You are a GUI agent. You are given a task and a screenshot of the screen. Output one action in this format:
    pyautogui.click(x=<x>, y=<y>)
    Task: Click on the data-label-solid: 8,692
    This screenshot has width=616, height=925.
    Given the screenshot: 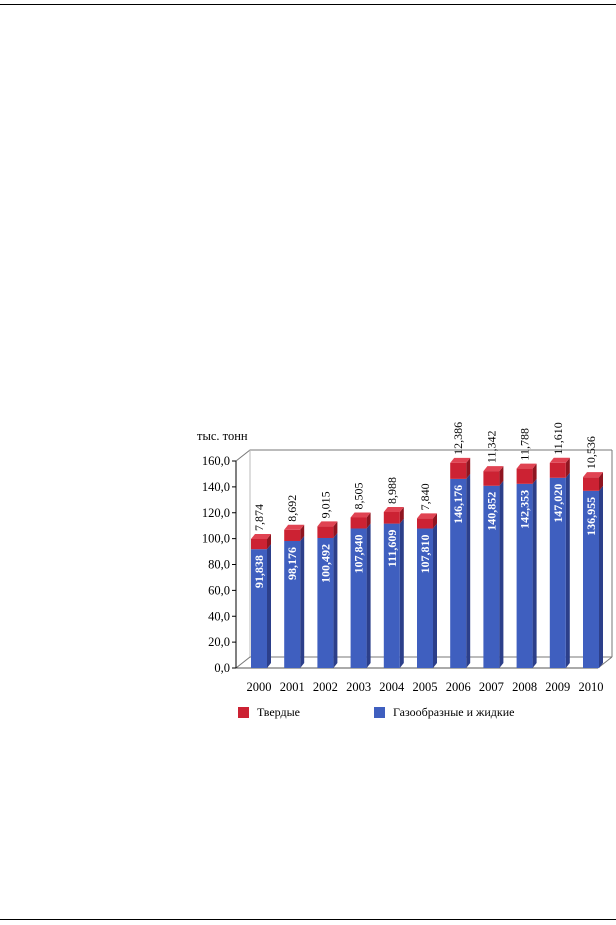 What is the action you would take?
    pyautogui.click(x=292, y=508)
    